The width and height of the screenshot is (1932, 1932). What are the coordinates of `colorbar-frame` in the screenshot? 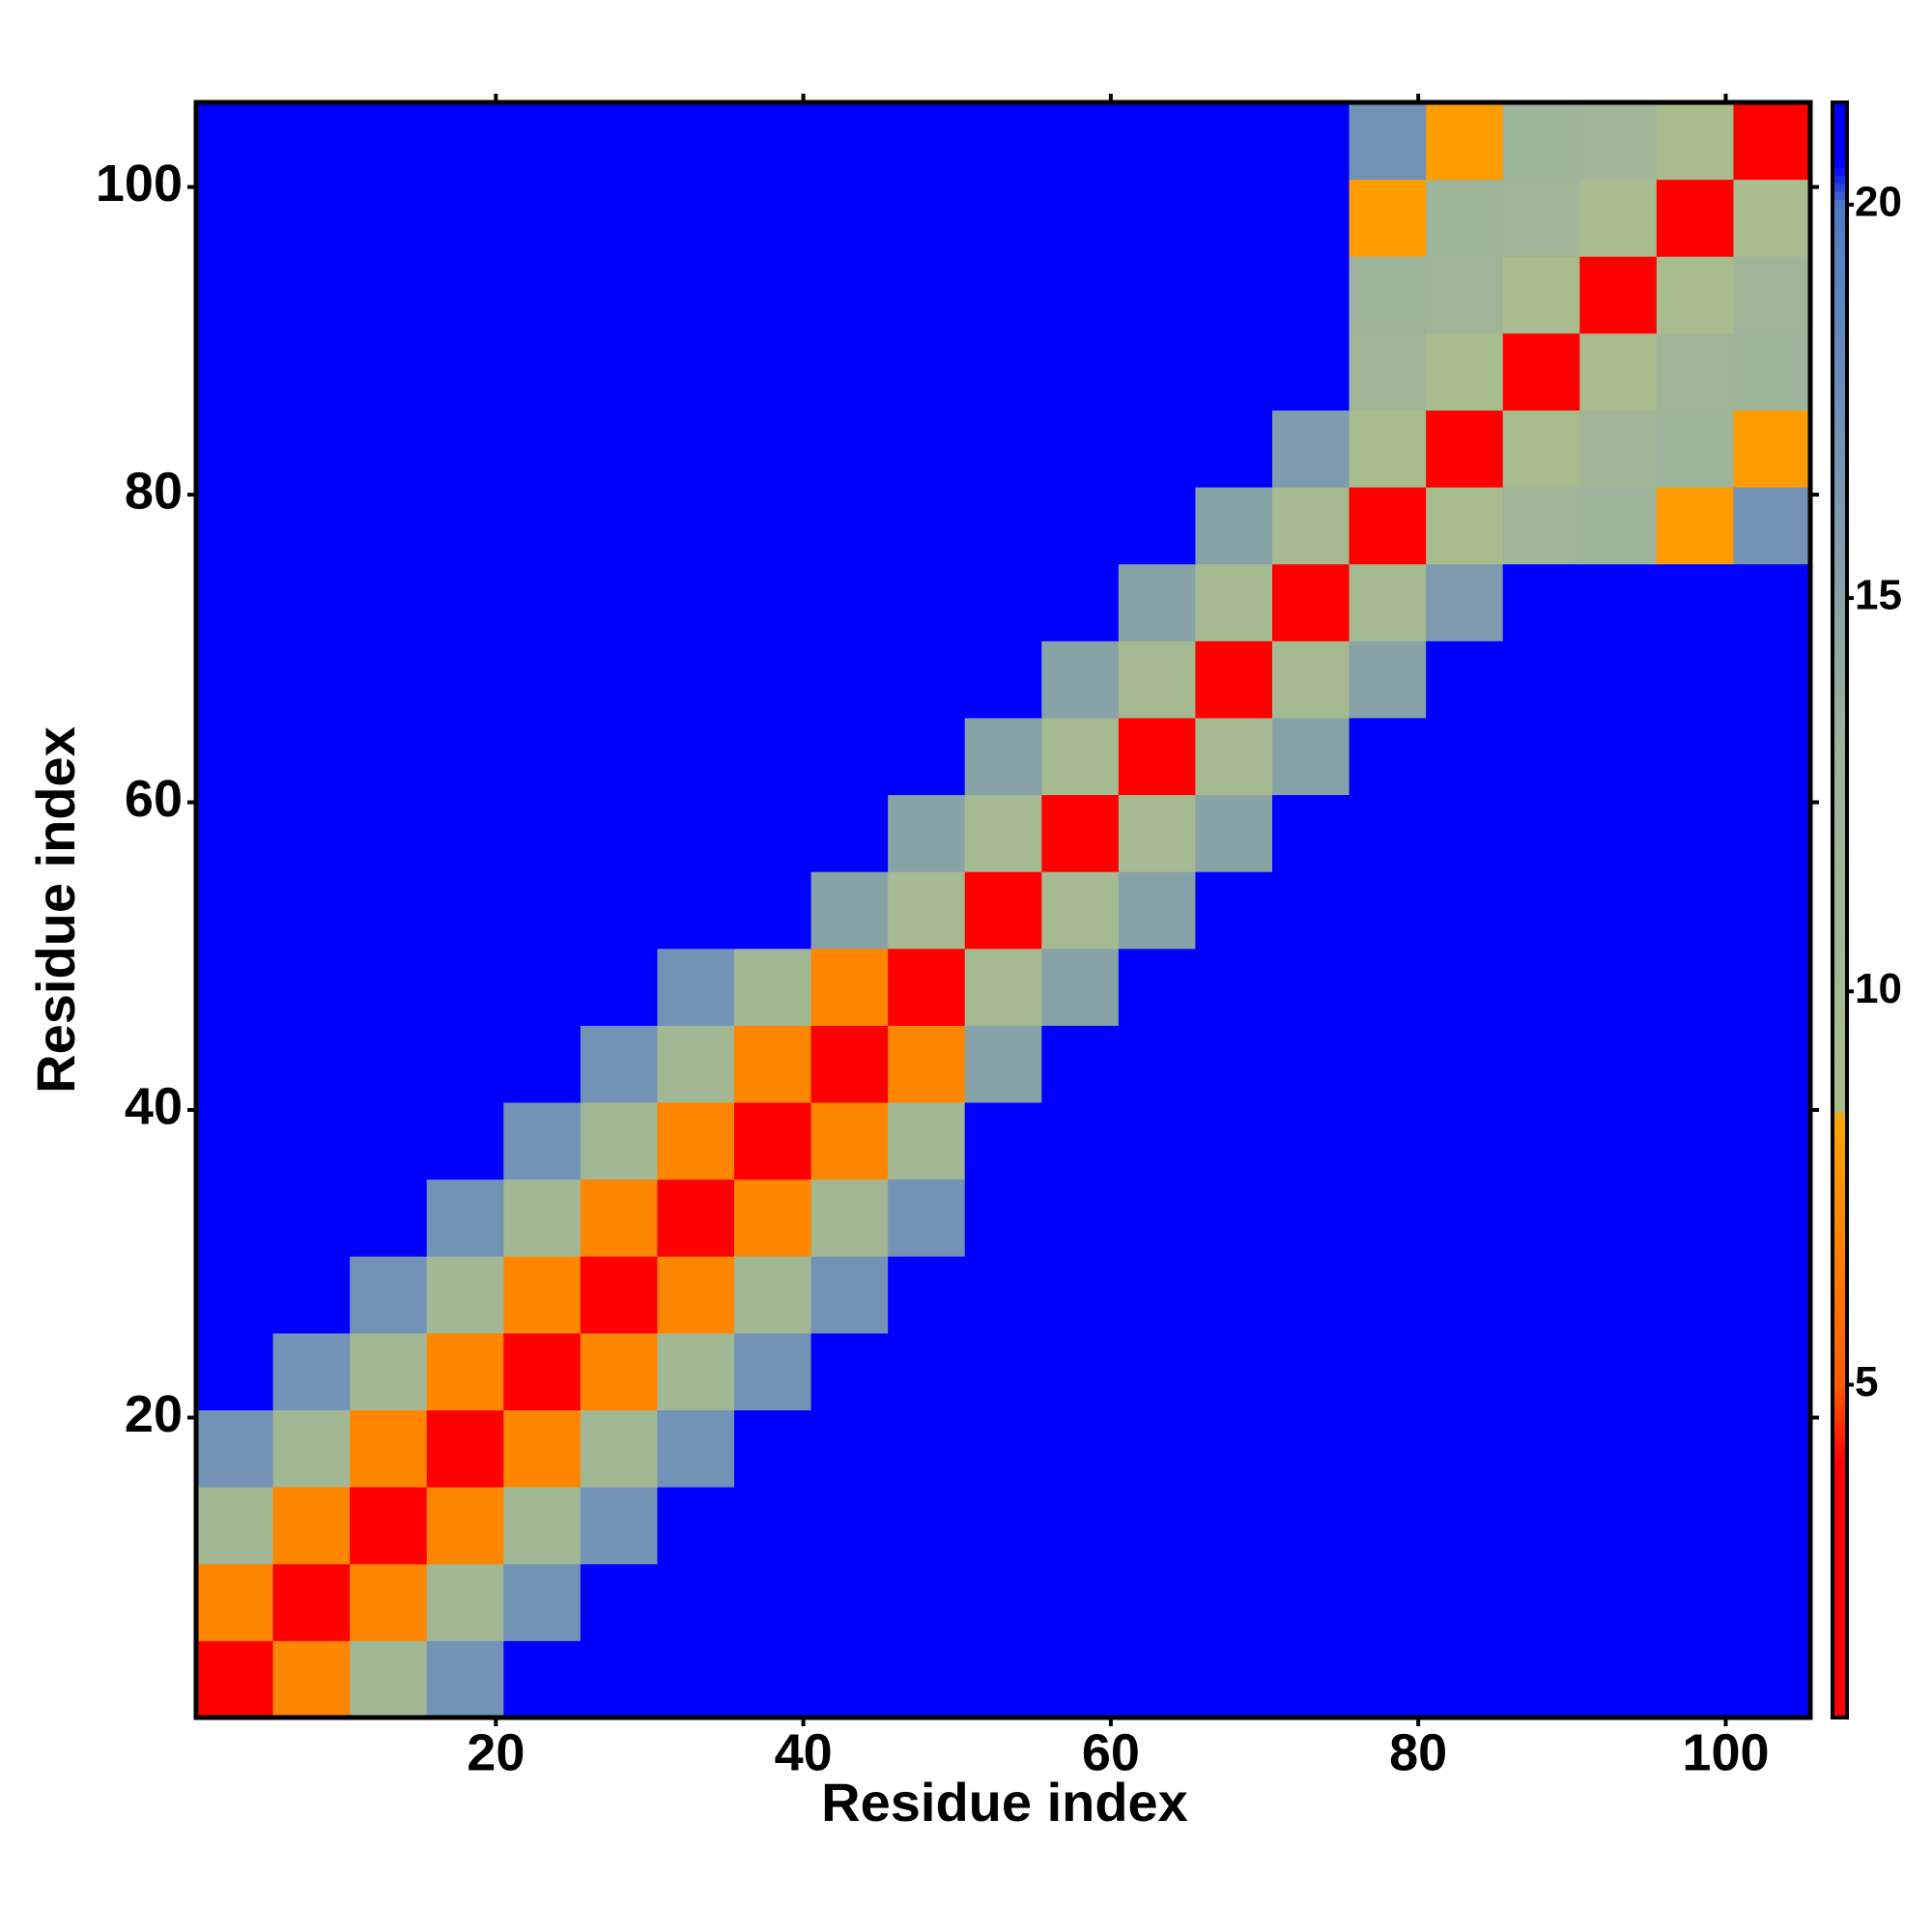 It's located at (1840, 909).